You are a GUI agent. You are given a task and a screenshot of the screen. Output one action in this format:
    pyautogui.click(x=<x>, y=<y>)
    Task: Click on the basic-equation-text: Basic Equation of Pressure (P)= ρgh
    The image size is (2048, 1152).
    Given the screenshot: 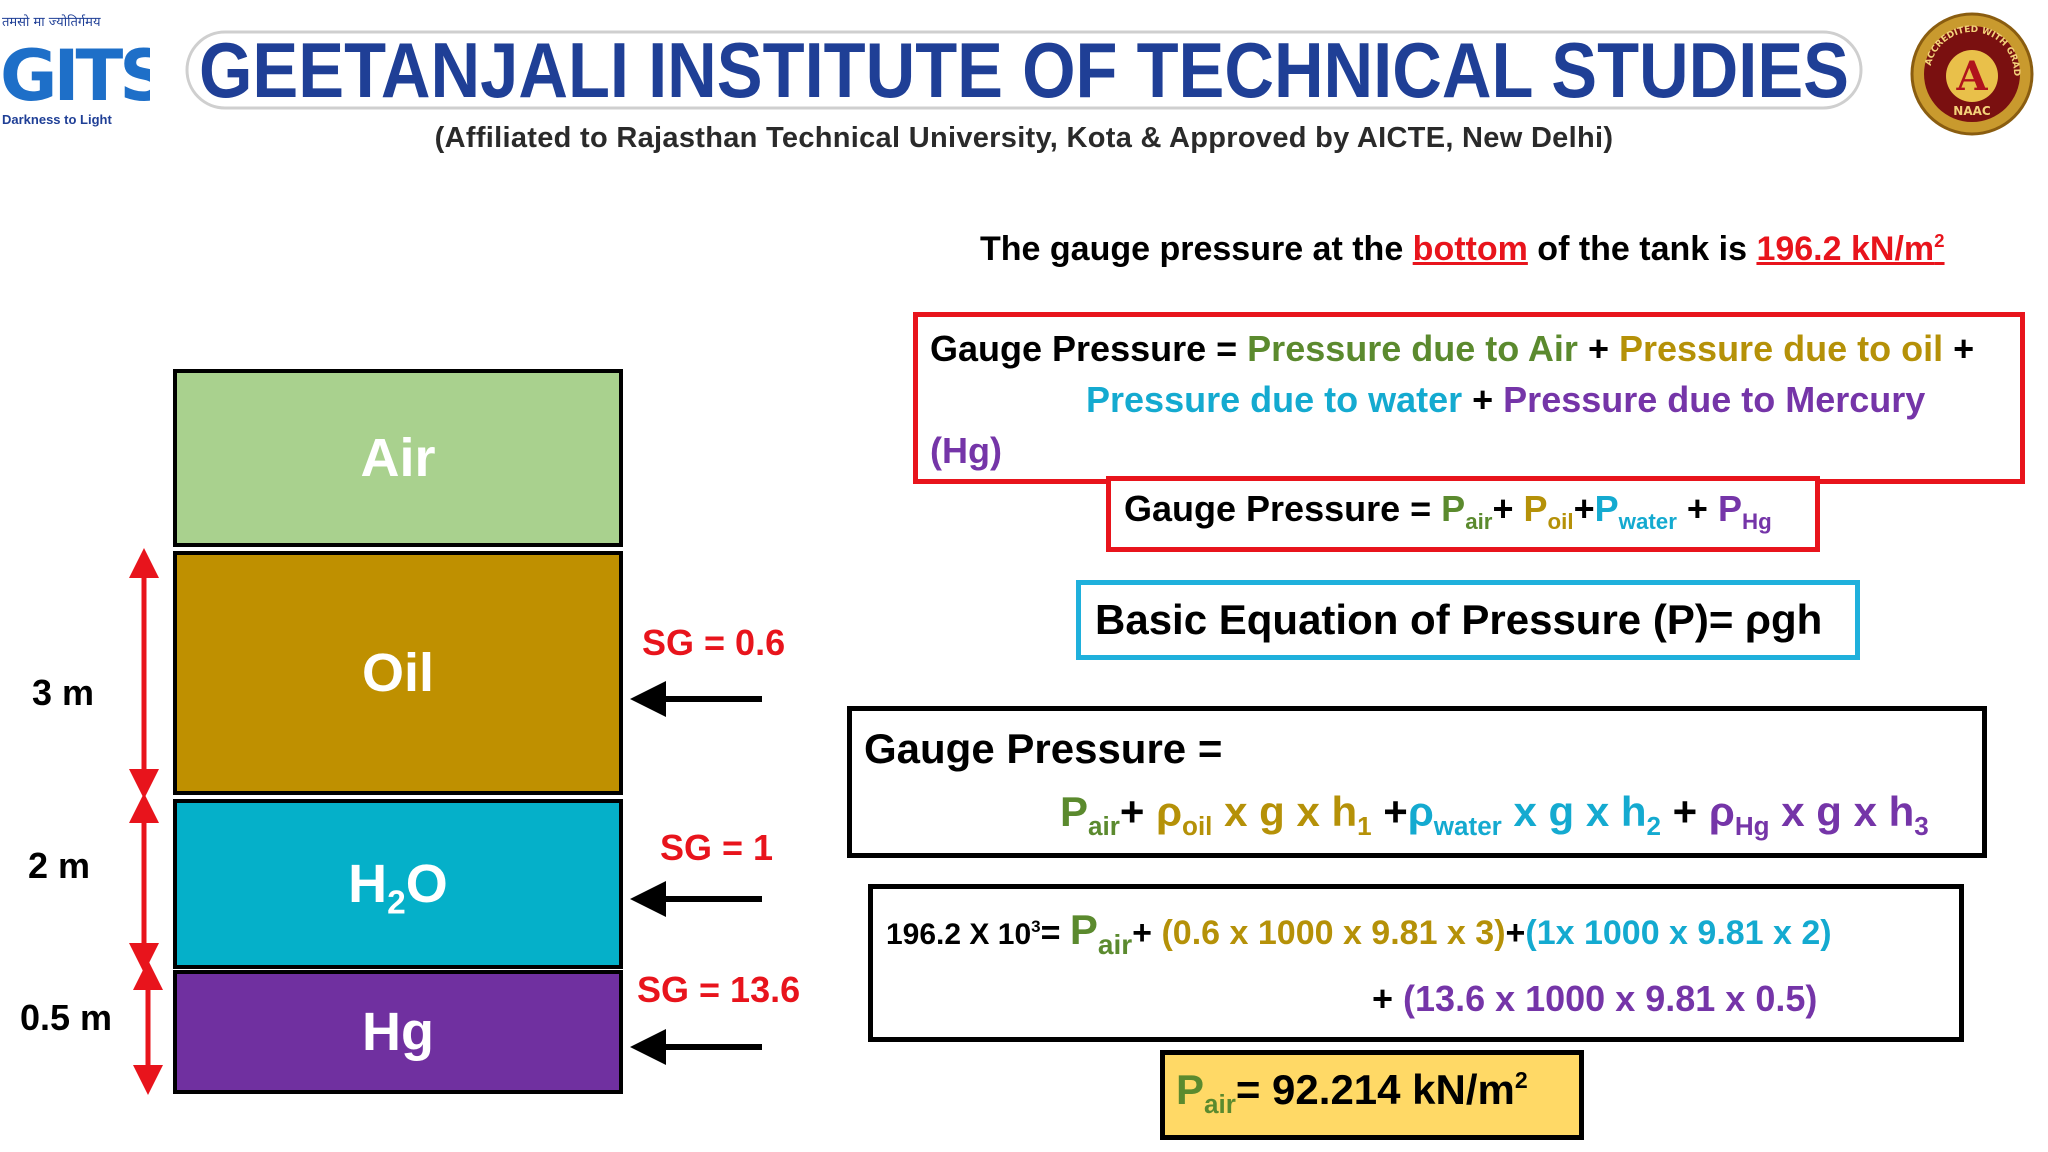 What is the action you would take?
    pyautogui.click(x=1459, y=619)
    